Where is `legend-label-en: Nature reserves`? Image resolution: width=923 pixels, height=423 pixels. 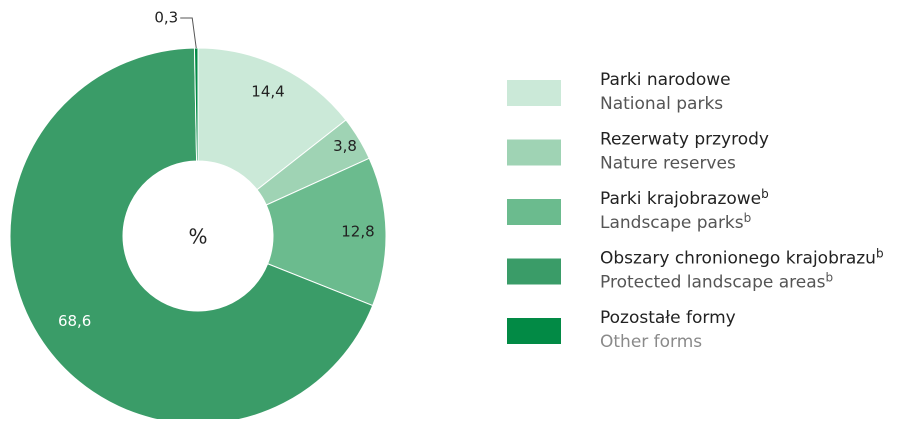 legend-label-en: Nature reserves is located at coordinates (668, 164).